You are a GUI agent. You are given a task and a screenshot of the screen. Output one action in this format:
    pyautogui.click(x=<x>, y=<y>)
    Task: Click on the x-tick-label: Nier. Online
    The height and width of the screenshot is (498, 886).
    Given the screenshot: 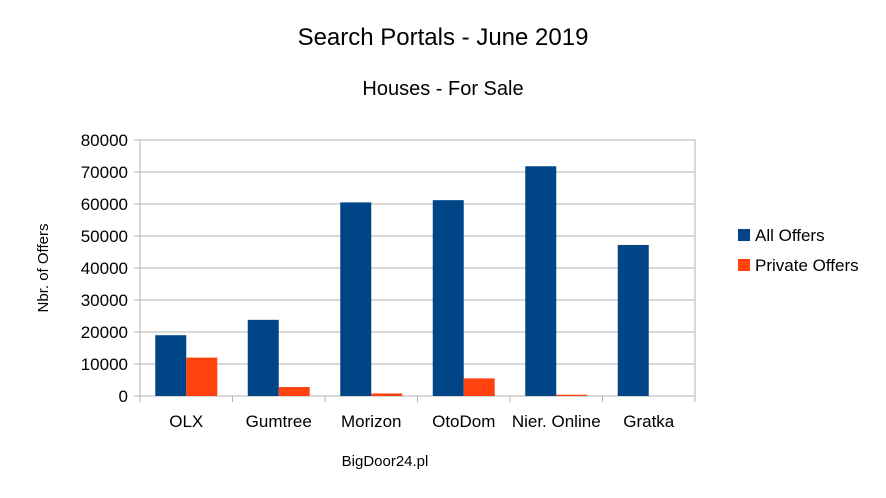 What is the action you would take?
    pyautogui.click(x=556, y=421)
    